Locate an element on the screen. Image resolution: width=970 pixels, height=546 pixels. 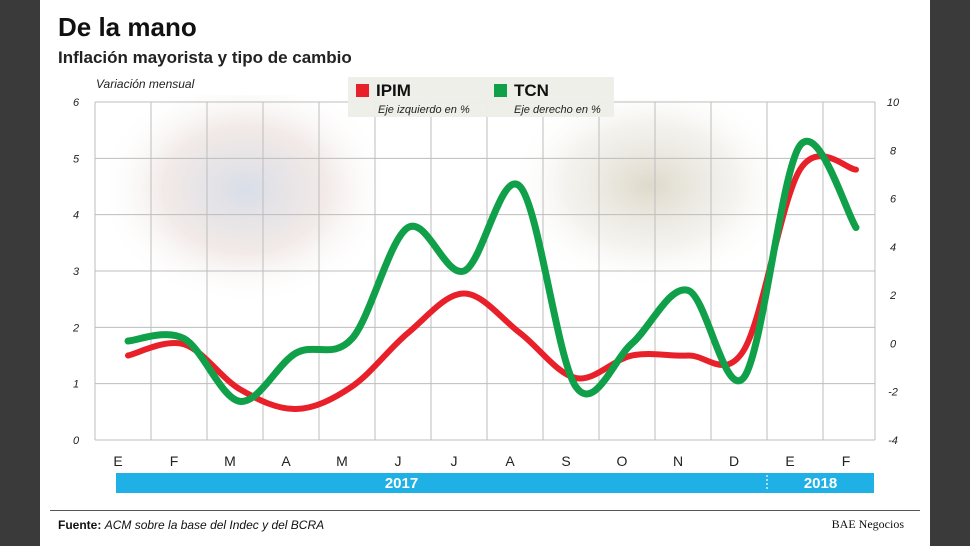
year-label: 2018 is located at coordinates (820, 483).